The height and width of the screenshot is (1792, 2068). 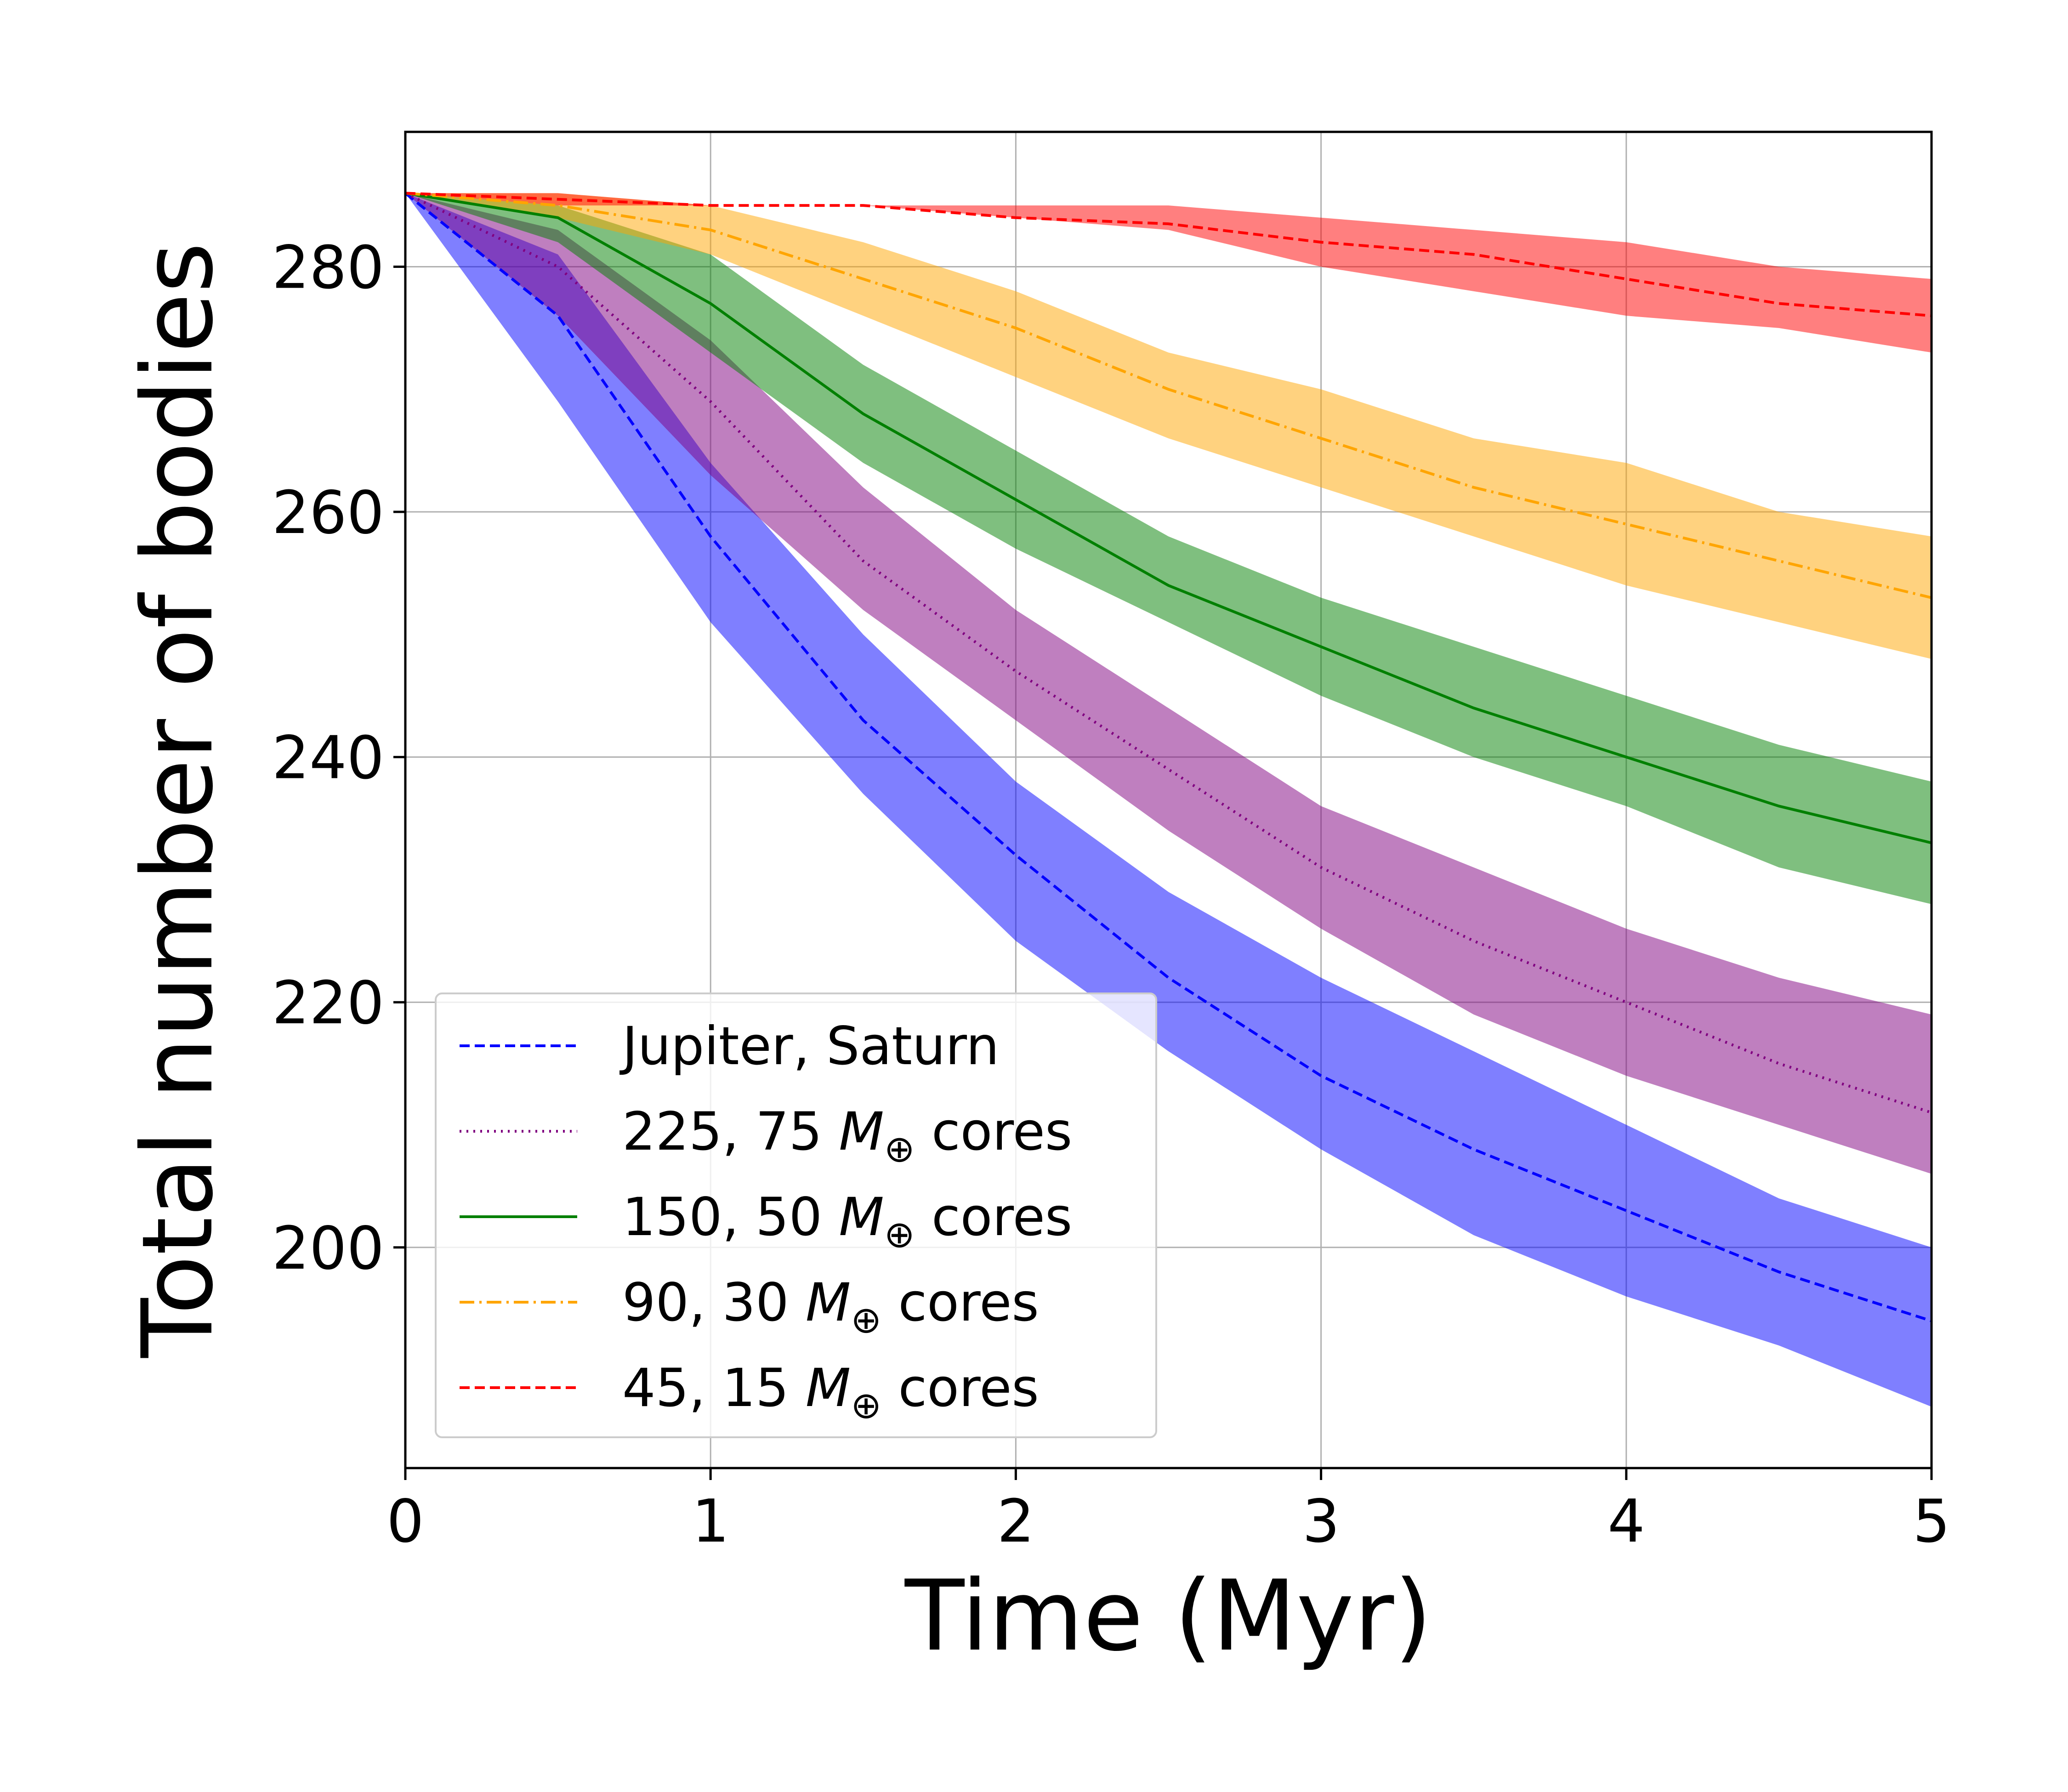 I want to click on x-tick-label: 2, so click(x=1015, y=1521).